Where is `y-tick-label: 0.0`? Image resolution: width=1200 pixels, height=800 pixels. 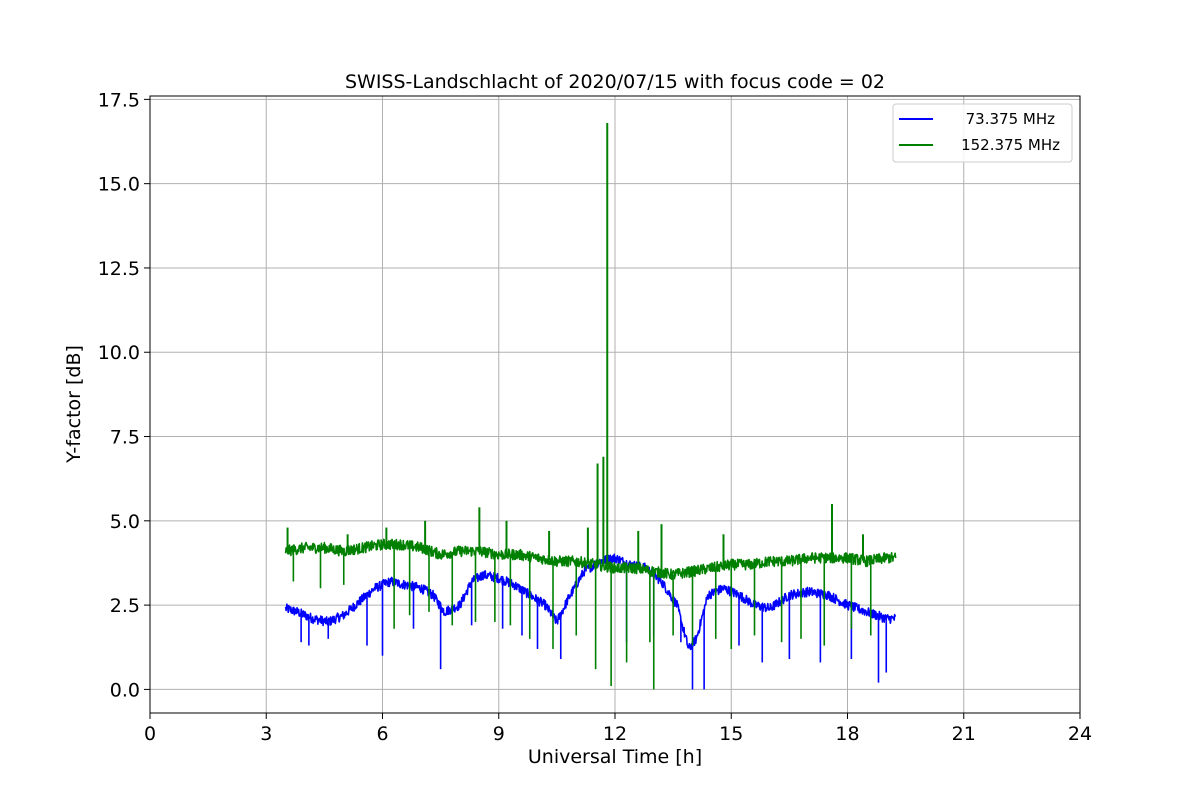 y-tick-label: 0.0 is located at coordinates (125, 690).